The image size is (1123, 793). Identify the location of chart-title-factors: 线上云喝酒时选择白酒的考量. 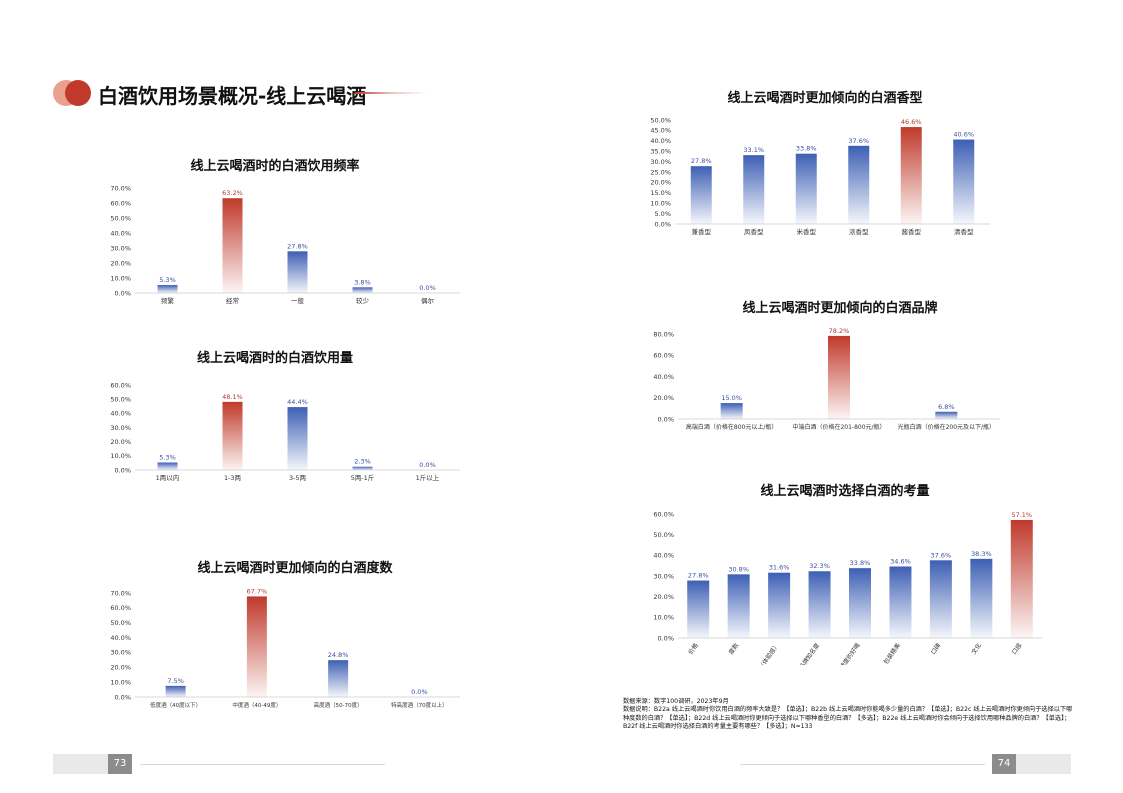
(845, 491).